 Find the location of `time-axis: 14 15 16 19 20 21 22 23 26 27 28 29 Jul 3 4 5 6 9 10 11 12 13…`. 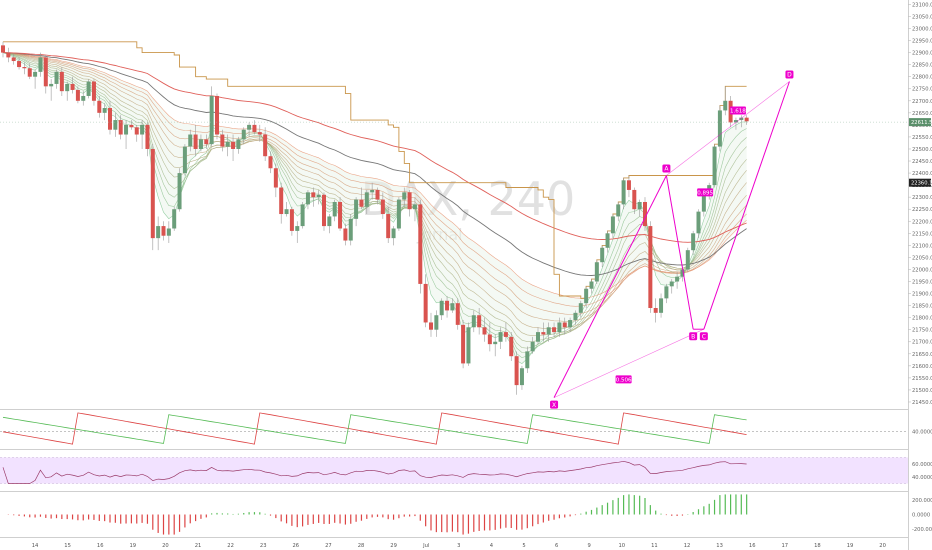

time-axis: 14 15 16 19 20 21 22 23 26 27 28 29 Jul 3 4 5 6 9 10 11 12 13… is located at coordinates (459, 546).